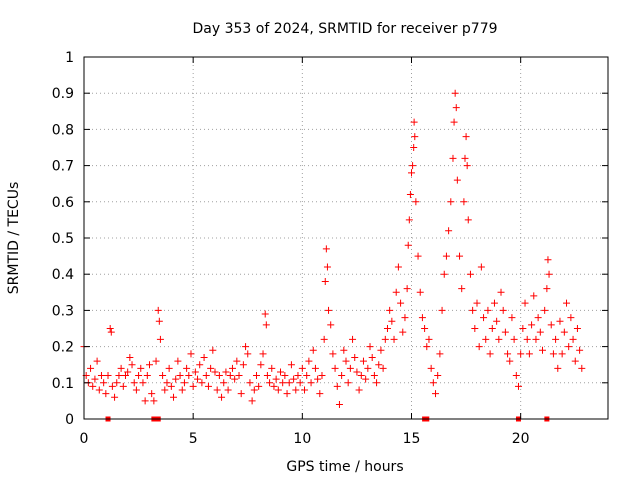 This screenshot has height=480, width=640. What do you see at coordinates (63, 239) in the screenshot?
I see `y-tick-labels: 0 0.1 0.2 0.3 0.4 0.5 0.6 0.7 0.8 0.9 1` at bounding box center [63, 239].